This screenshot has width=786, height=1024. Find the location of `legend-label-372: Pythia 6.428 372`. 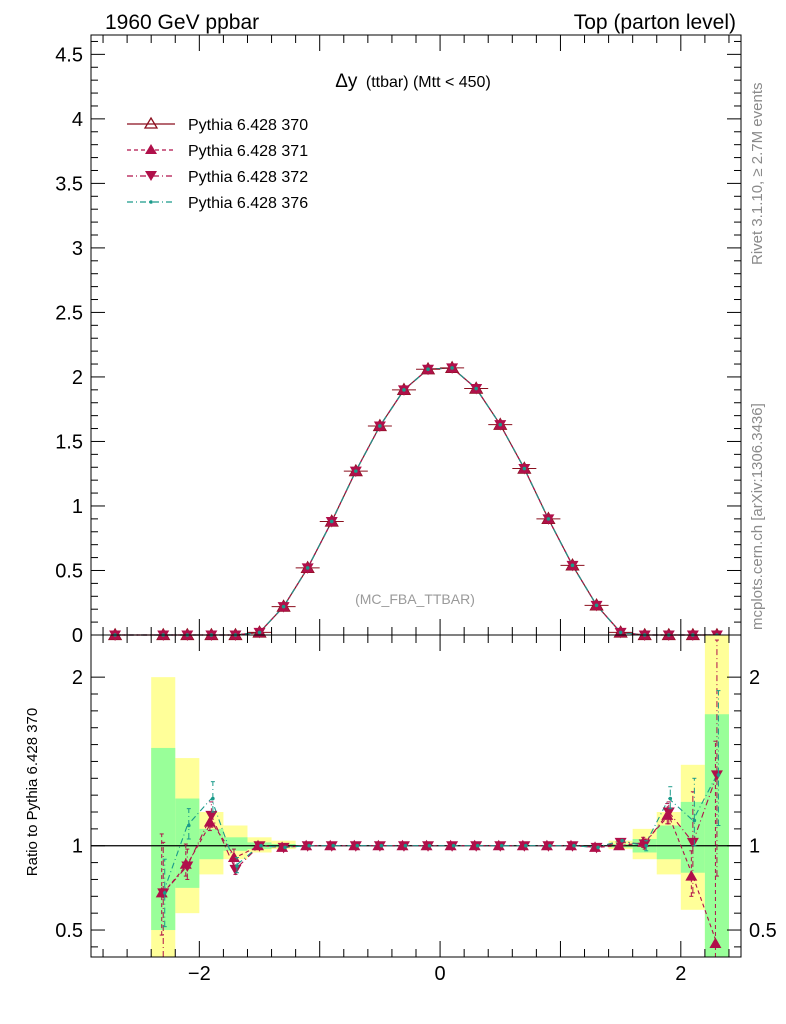

legend-label-372: Pythia 6.428 372 is located at coordinates (248, 177).